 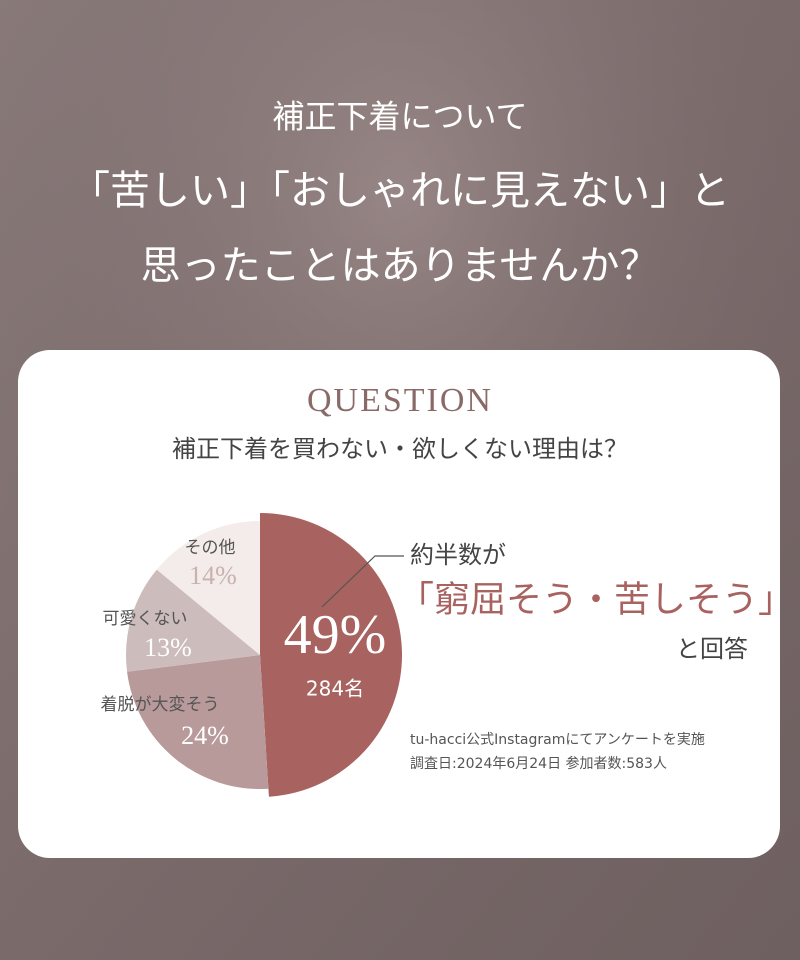 I want to click on heading-line: 補正下着について, so click(x=399, y=116).